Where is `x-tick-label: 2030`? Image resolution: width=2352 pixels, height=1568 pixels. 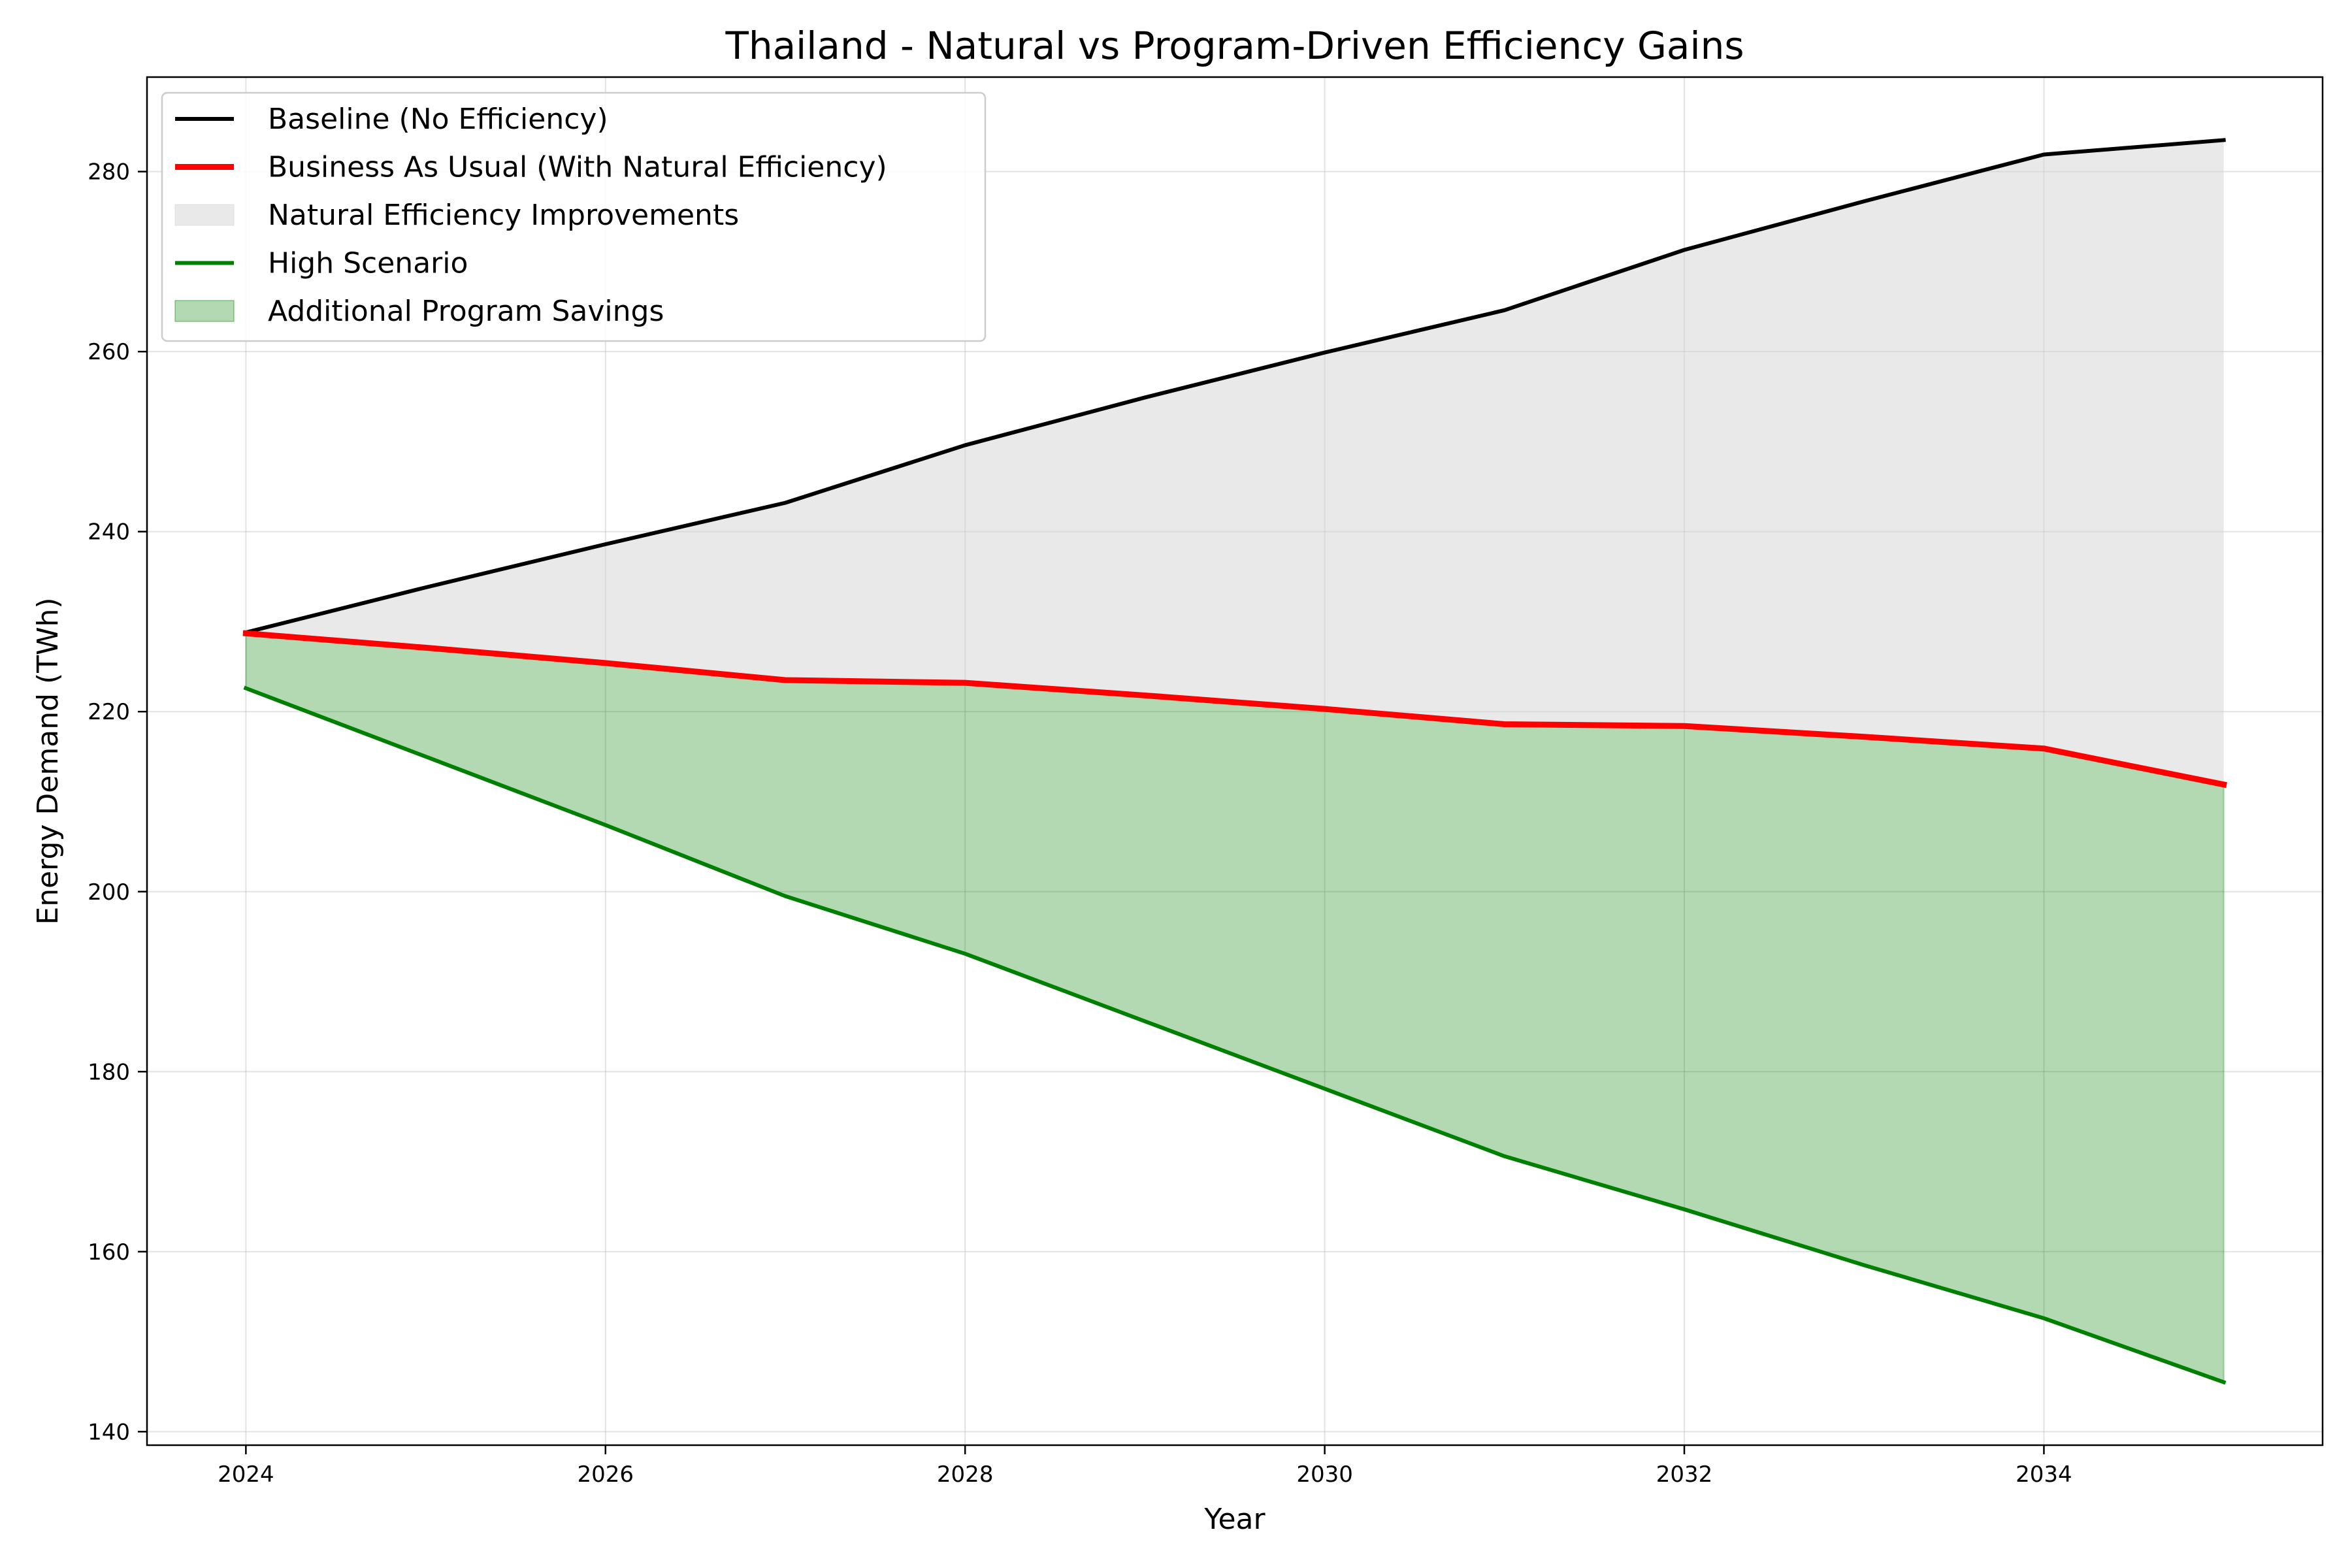 x-tick-label: 2030 is located at coordinates (1324, 1475).